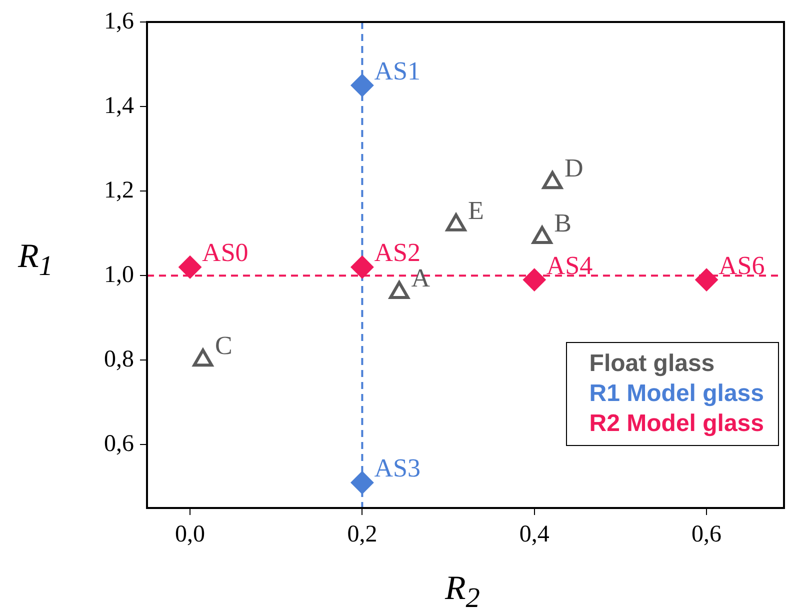 The width and height of the screenshot is (797, 616). Describe the element at coordinates (397, 468) in the screenshot. I see `annotation: AS3` at that location.